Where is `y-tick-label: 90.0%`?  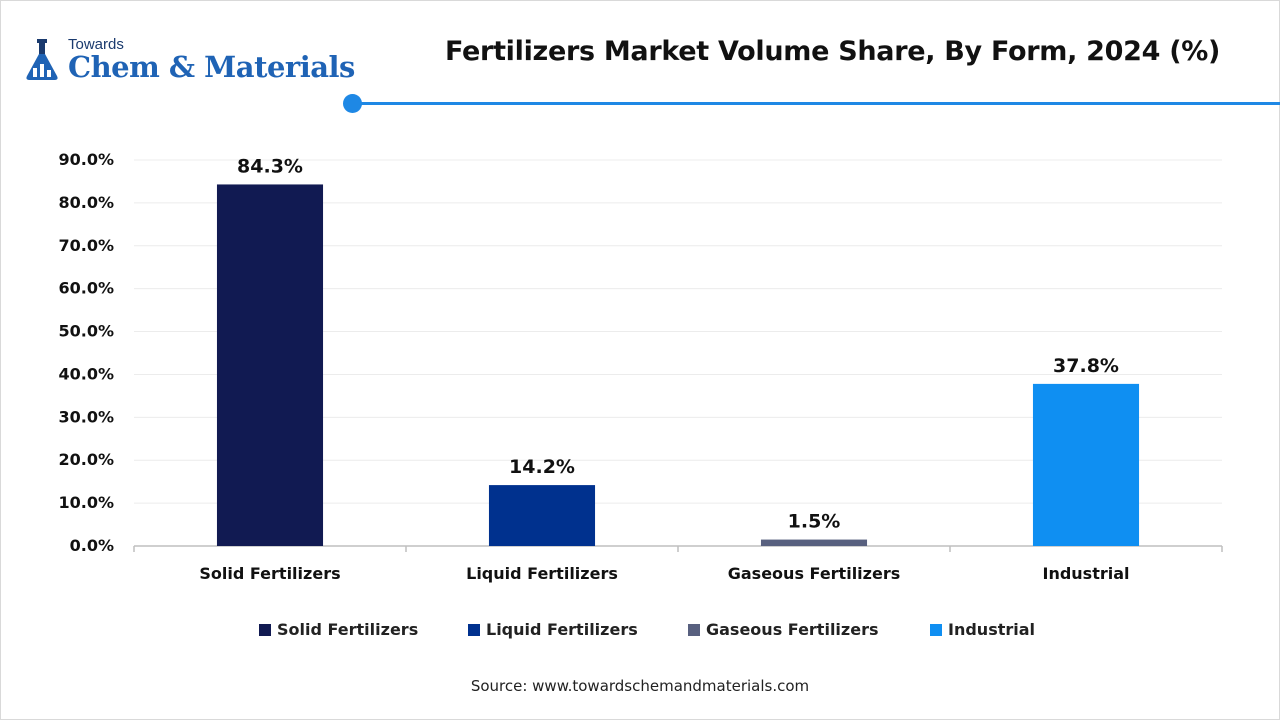
y-tick-label: 90.0% is located at coordinates (86, 159).